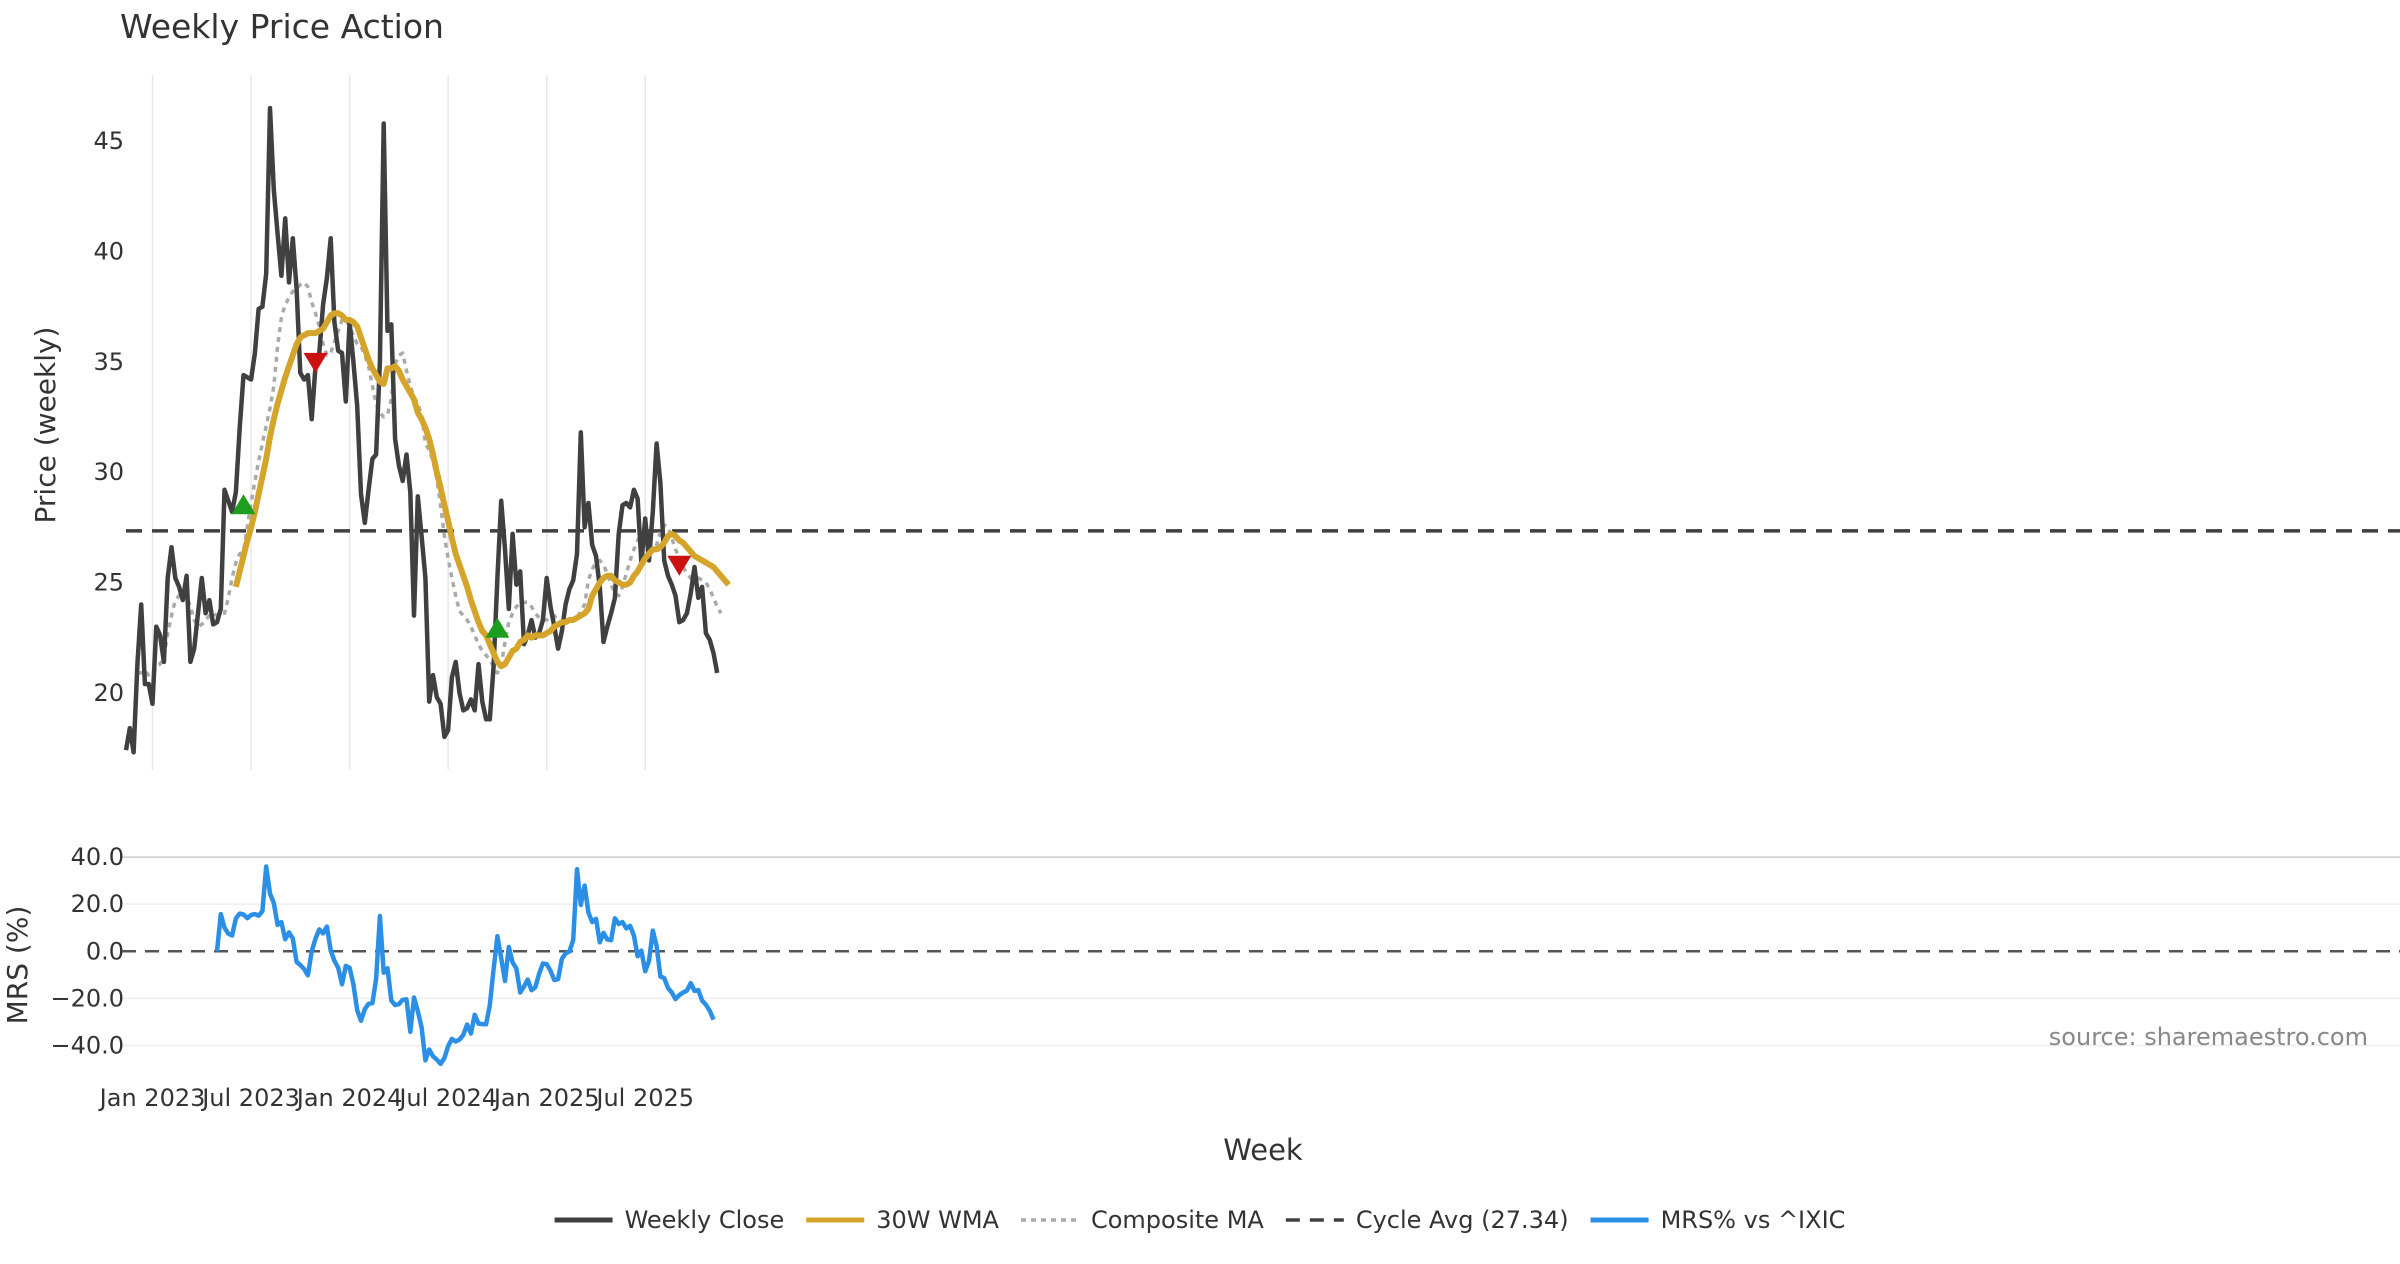 This screenshot has height=1264, width=2400. What do you see at coordinates (461, 495) in the screenshot?
I see `signal-markers` at bounding box center [461, 495].